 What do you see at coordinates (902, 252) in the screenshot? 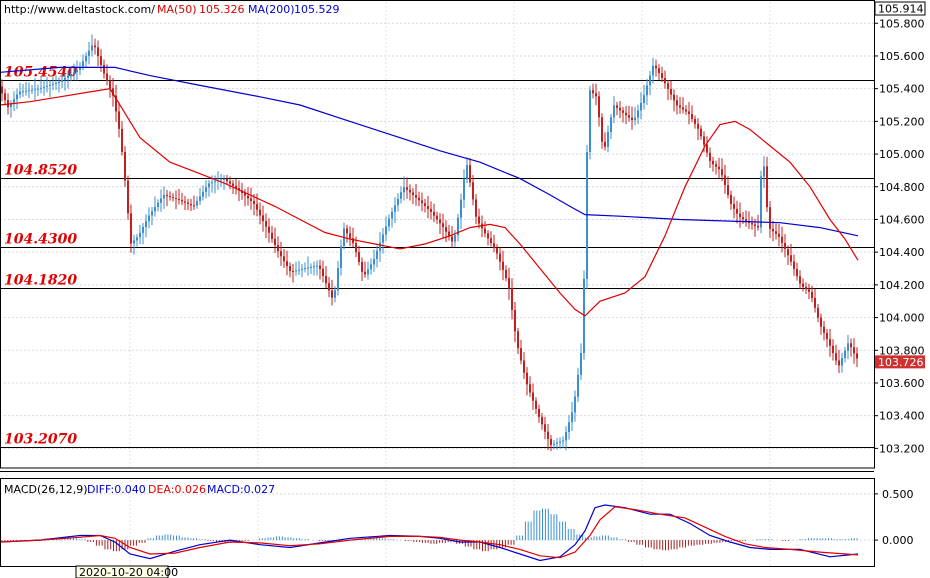
I see `price-tick-label: 104.400` at bounding box center [902, 252].